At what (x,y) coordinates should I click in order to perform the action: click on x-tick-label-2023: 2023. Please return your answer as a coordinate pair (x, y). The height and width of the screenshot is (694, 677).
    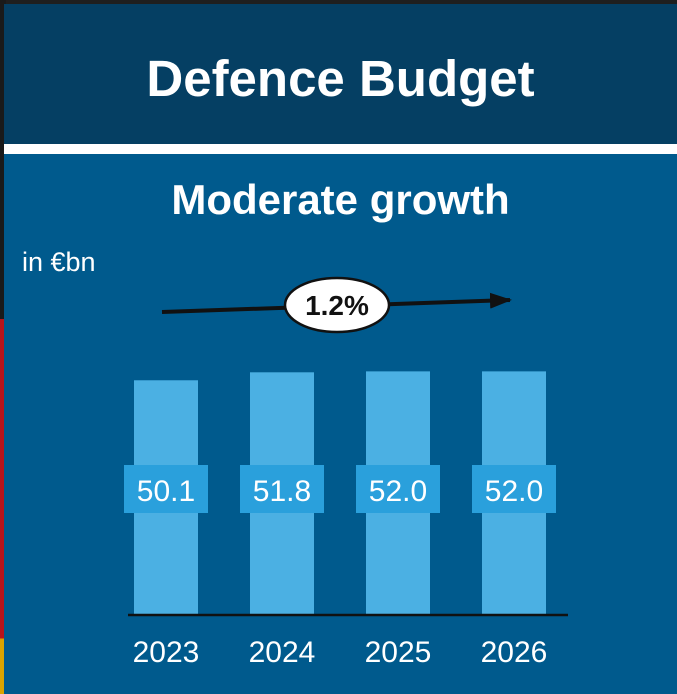
    Looking at the image, I should click on (166, 652).